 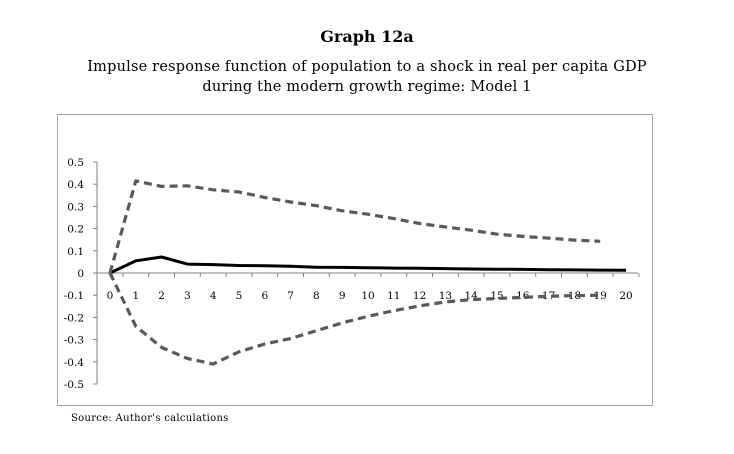 What do you see at coordinates (213, 296) in the screenshot?
I see `x-tick-label: 4` at bounding box center [213, 296].